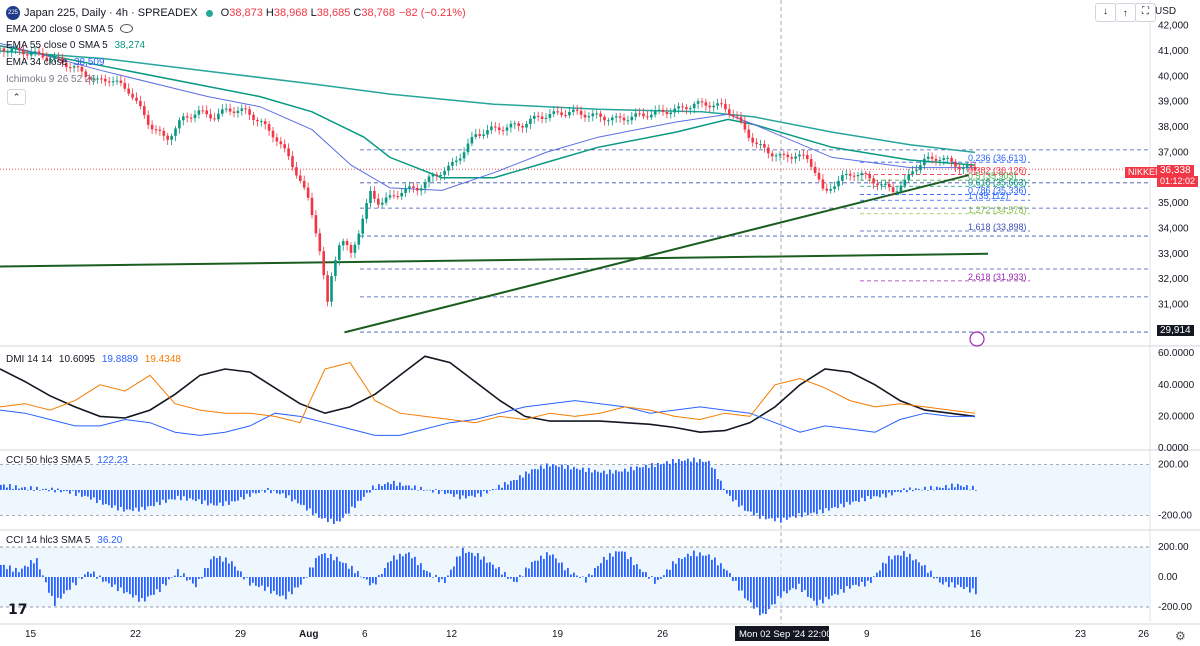 Image resolution: width=1200 pixels, height=646 pixels. Describe the element at coordinates (67, 460) in the screenshot. I see `cci50-legend: CCI 50 hlc3 SMA 5 122.23` at that location.